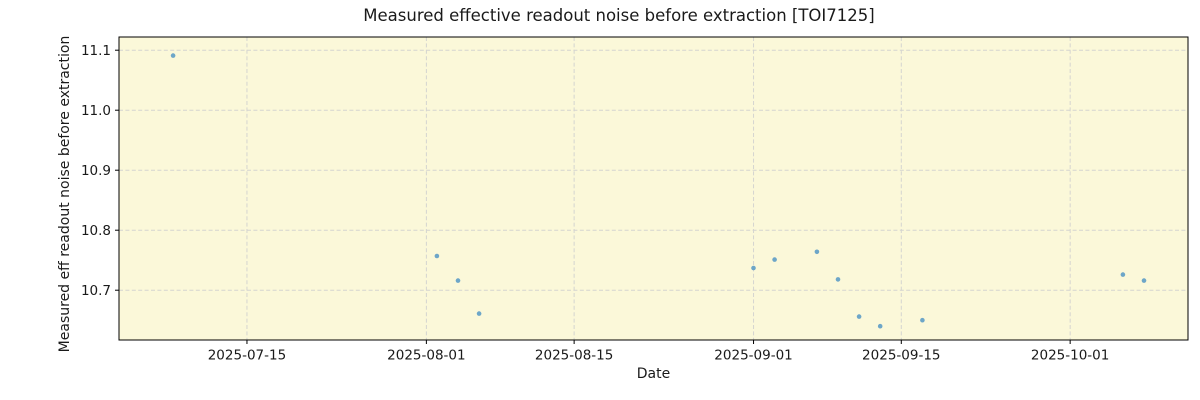 The image size is (1200, 400). Describe the element at coordinates (96, 111) in the screenshot. I see `y-tick-label: 11.0` at that location.